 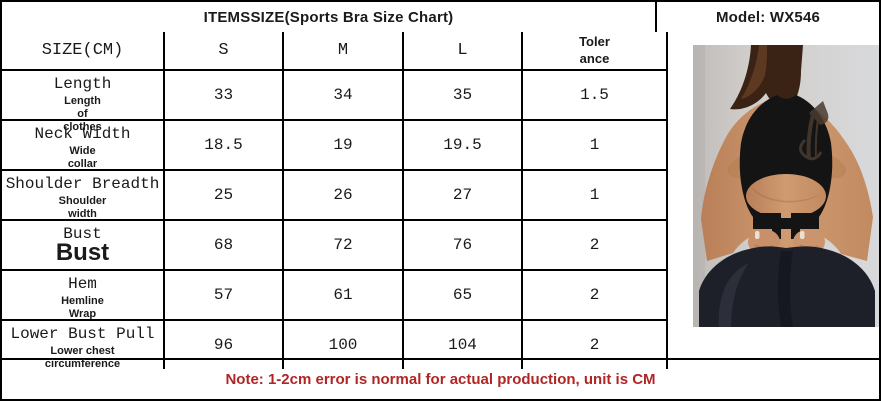 What do you see at coordinates (594, 51) in the screenshot?
I see `header-tolerance: Toler ance` at bounding box center [594, 51].